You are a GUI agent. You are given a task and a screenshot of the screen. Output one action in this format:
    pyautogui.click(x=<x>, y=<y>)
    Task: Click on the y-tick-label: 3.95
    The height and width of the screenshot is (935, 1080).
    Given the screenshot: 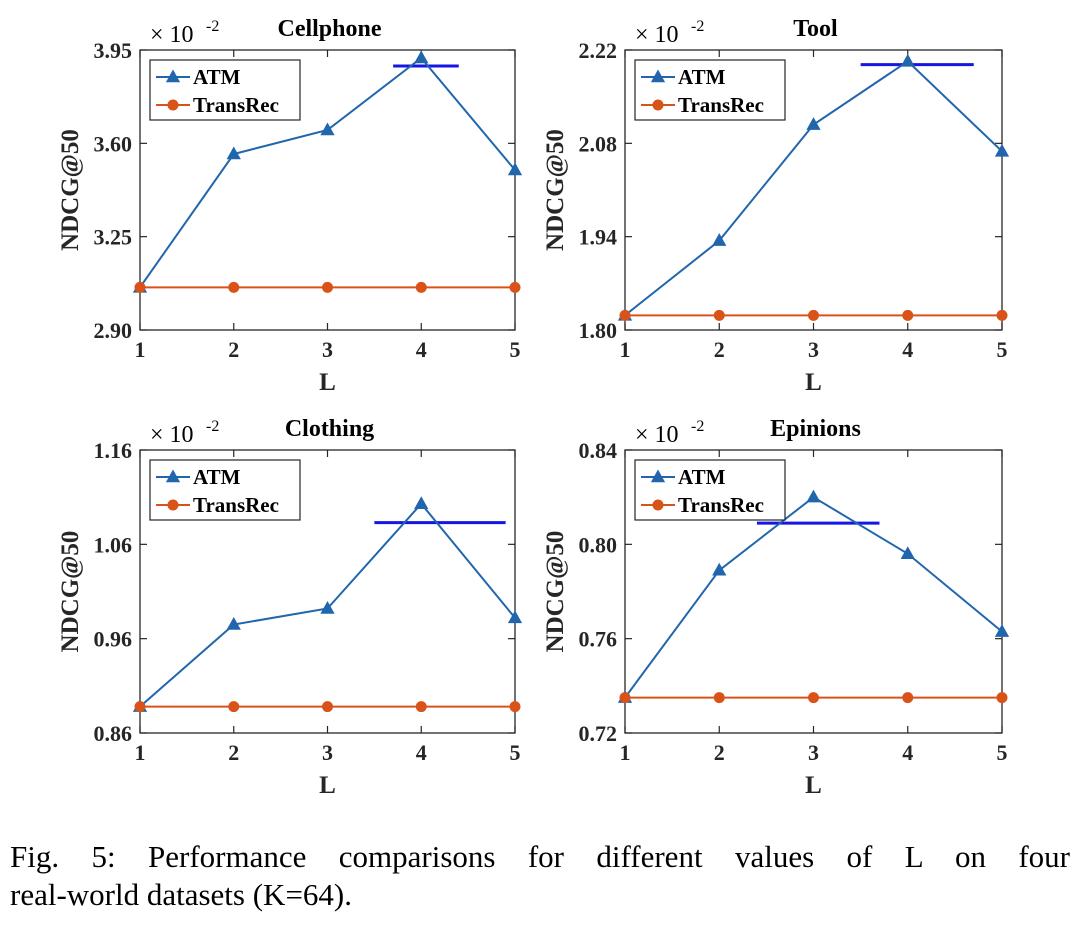 What is the action you would take?
    pyautogui.click(x=113, y=50)
    